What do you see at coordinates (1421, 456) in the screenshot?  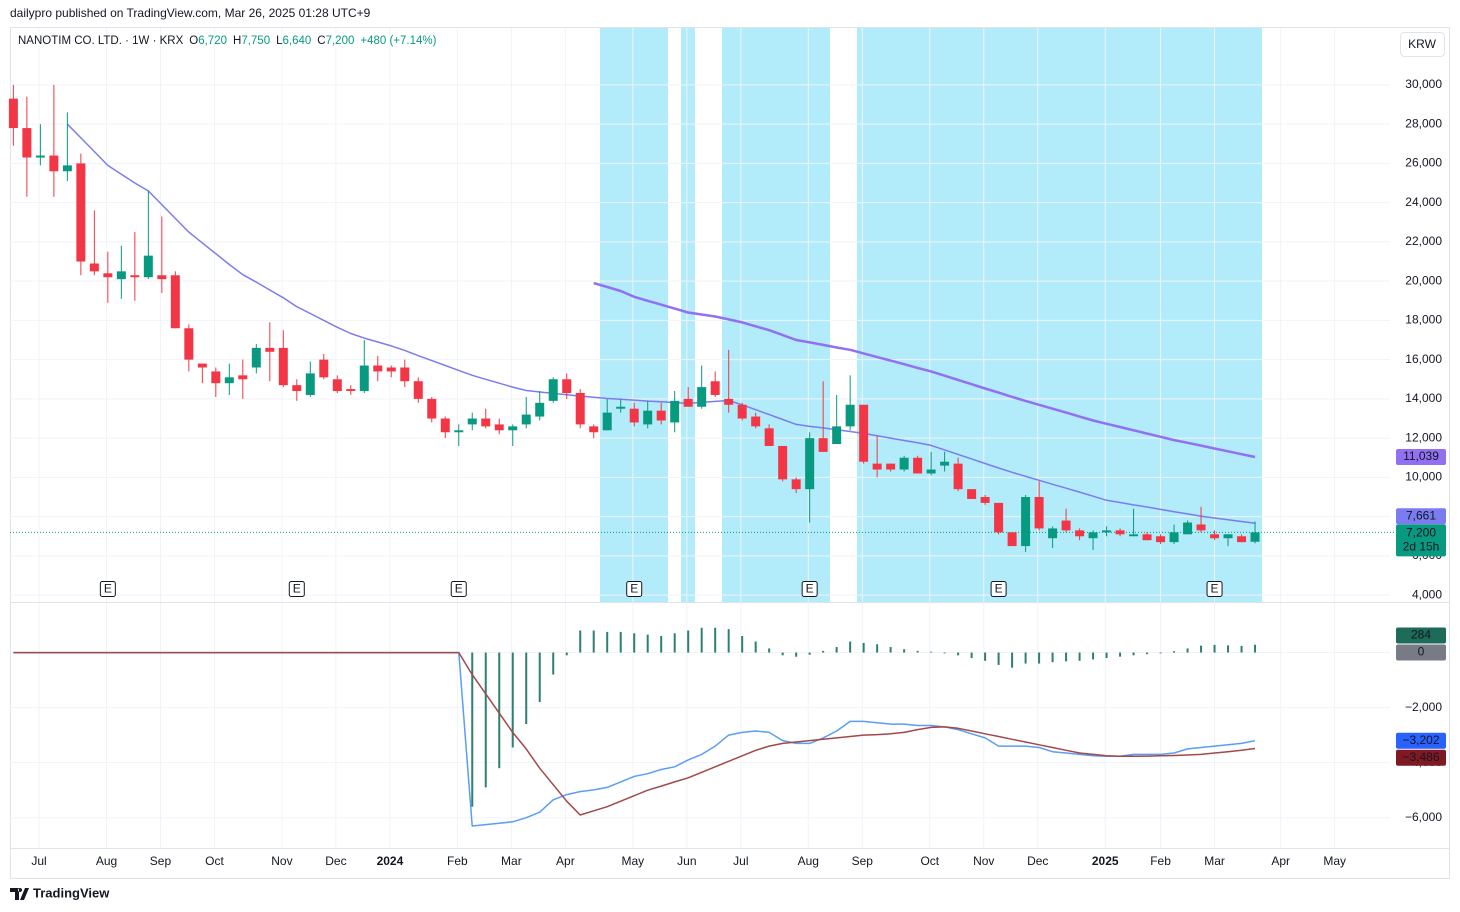 I see `price-tag-label: 11,039` at bounding box center [1421, 456].